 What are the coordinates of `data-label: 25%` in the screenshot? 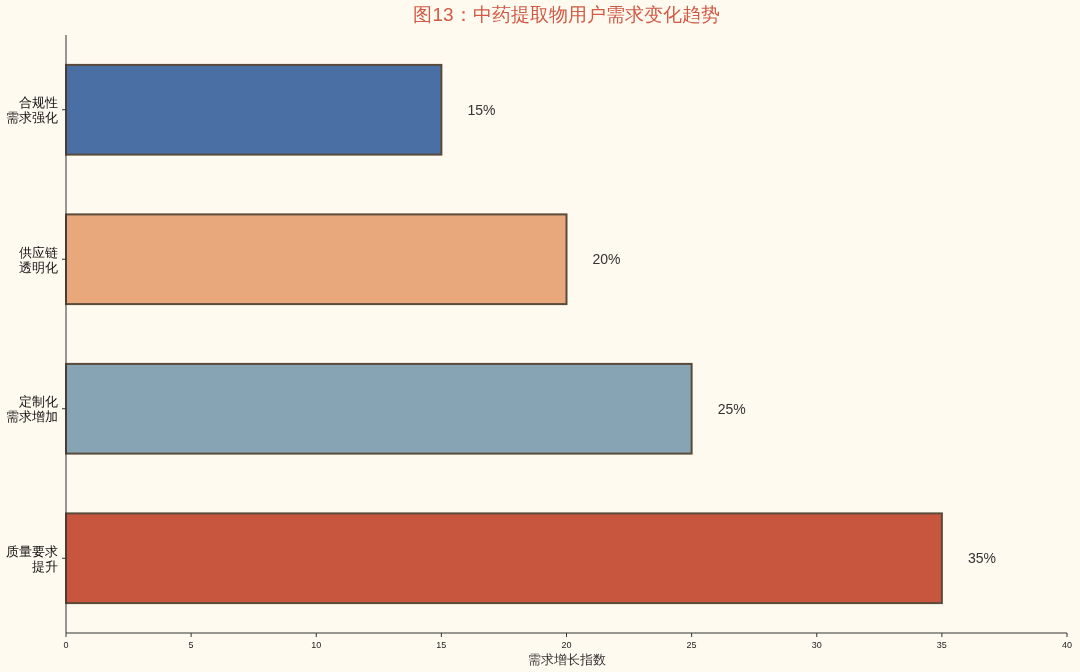 It's located at (731, 408).